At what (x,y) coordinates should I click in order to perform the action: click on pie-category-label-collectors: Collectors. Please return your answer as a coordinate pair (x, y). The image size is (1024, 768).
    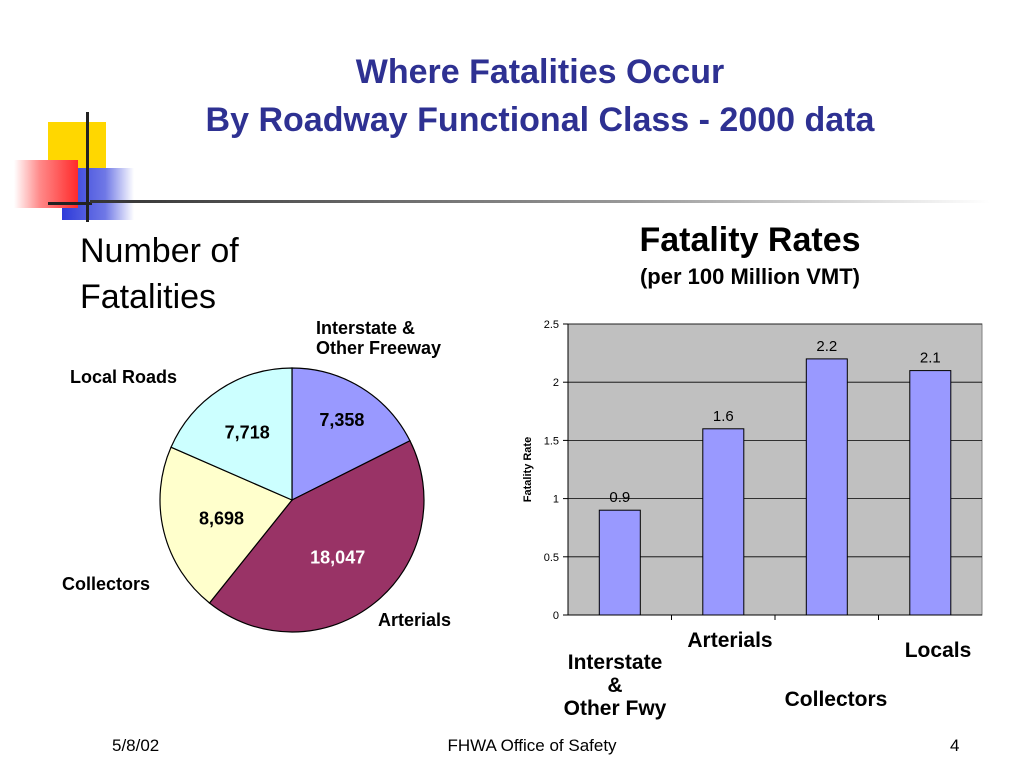
    Looking at the image, I should click on (106, 584).